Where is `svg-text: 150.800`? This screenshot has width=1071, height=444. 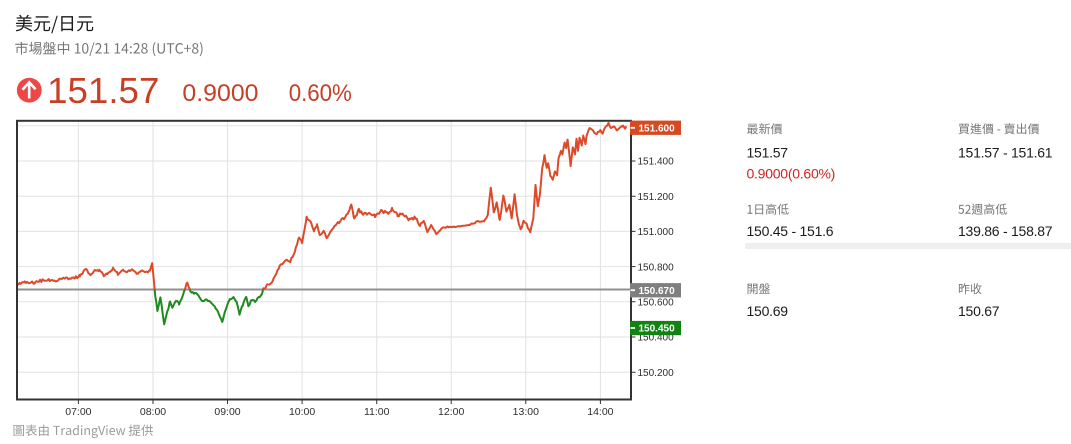
svg-text: 150.800 is located at coordinates (656, 267).